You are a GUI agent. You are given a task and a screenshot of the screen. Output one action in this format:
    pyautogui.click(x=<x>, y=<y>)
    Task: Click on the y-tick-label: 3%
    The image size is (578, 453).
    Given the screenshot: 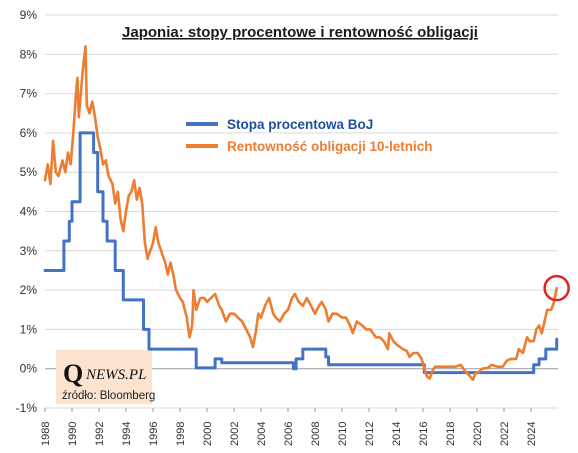 What is the action you would take?
    pyautogui.click(x=29, y=251)
    